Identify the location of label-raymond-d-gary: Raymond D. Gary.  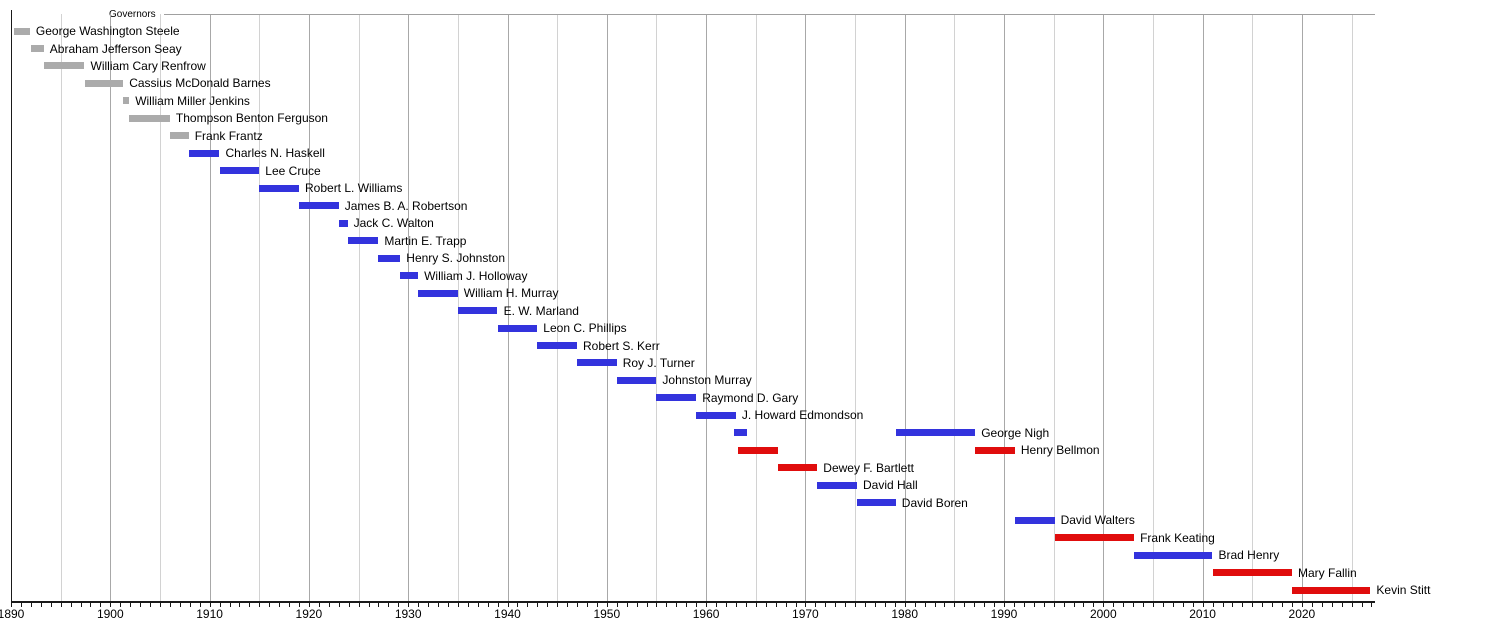
(750, 397).